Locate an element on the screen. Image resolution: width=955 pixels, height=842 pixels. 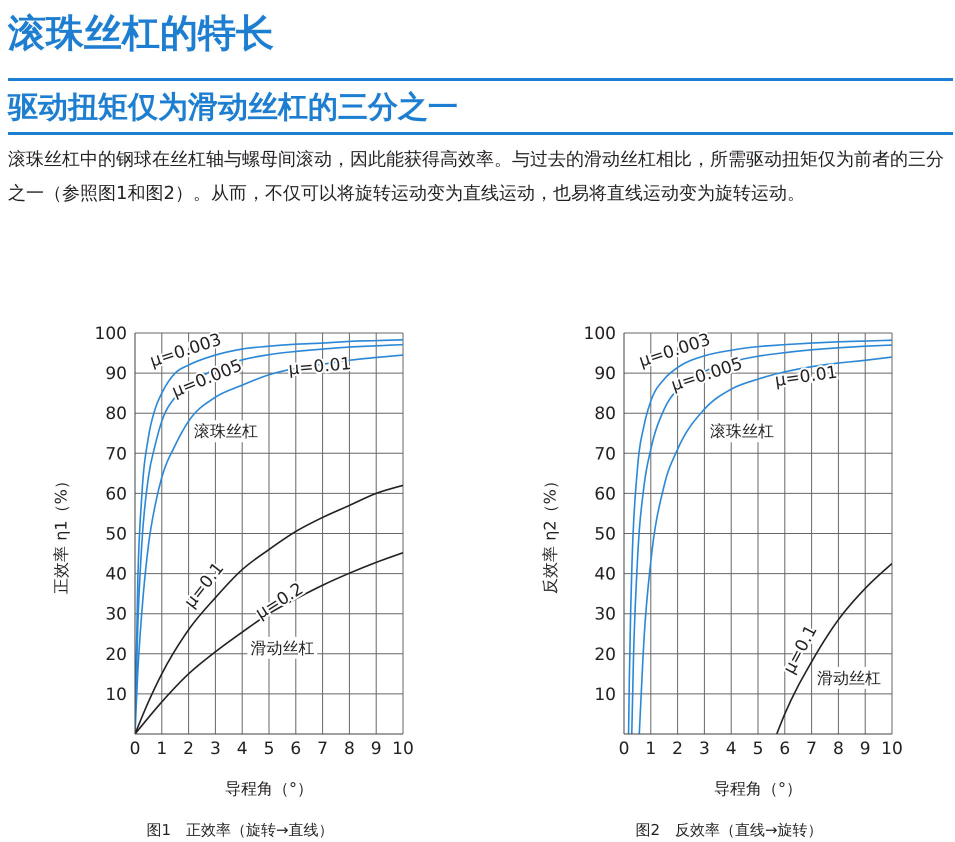
caption: 图1 正效率（旋转→直线） is located at coordinates (240, 830).